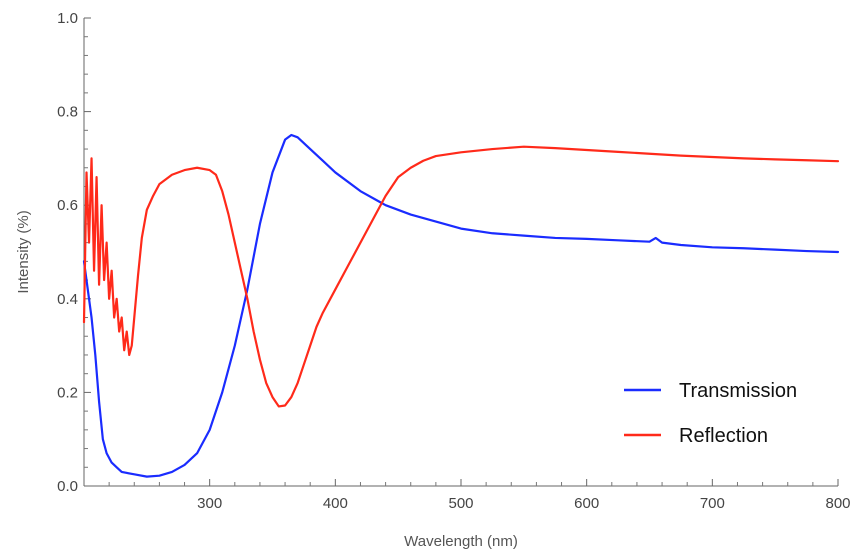 This screenshot has width=859, height=556. Describe the element at coordinates (67, 392) in the screenshot. I see `y-tick-label: 0.2` at that location.